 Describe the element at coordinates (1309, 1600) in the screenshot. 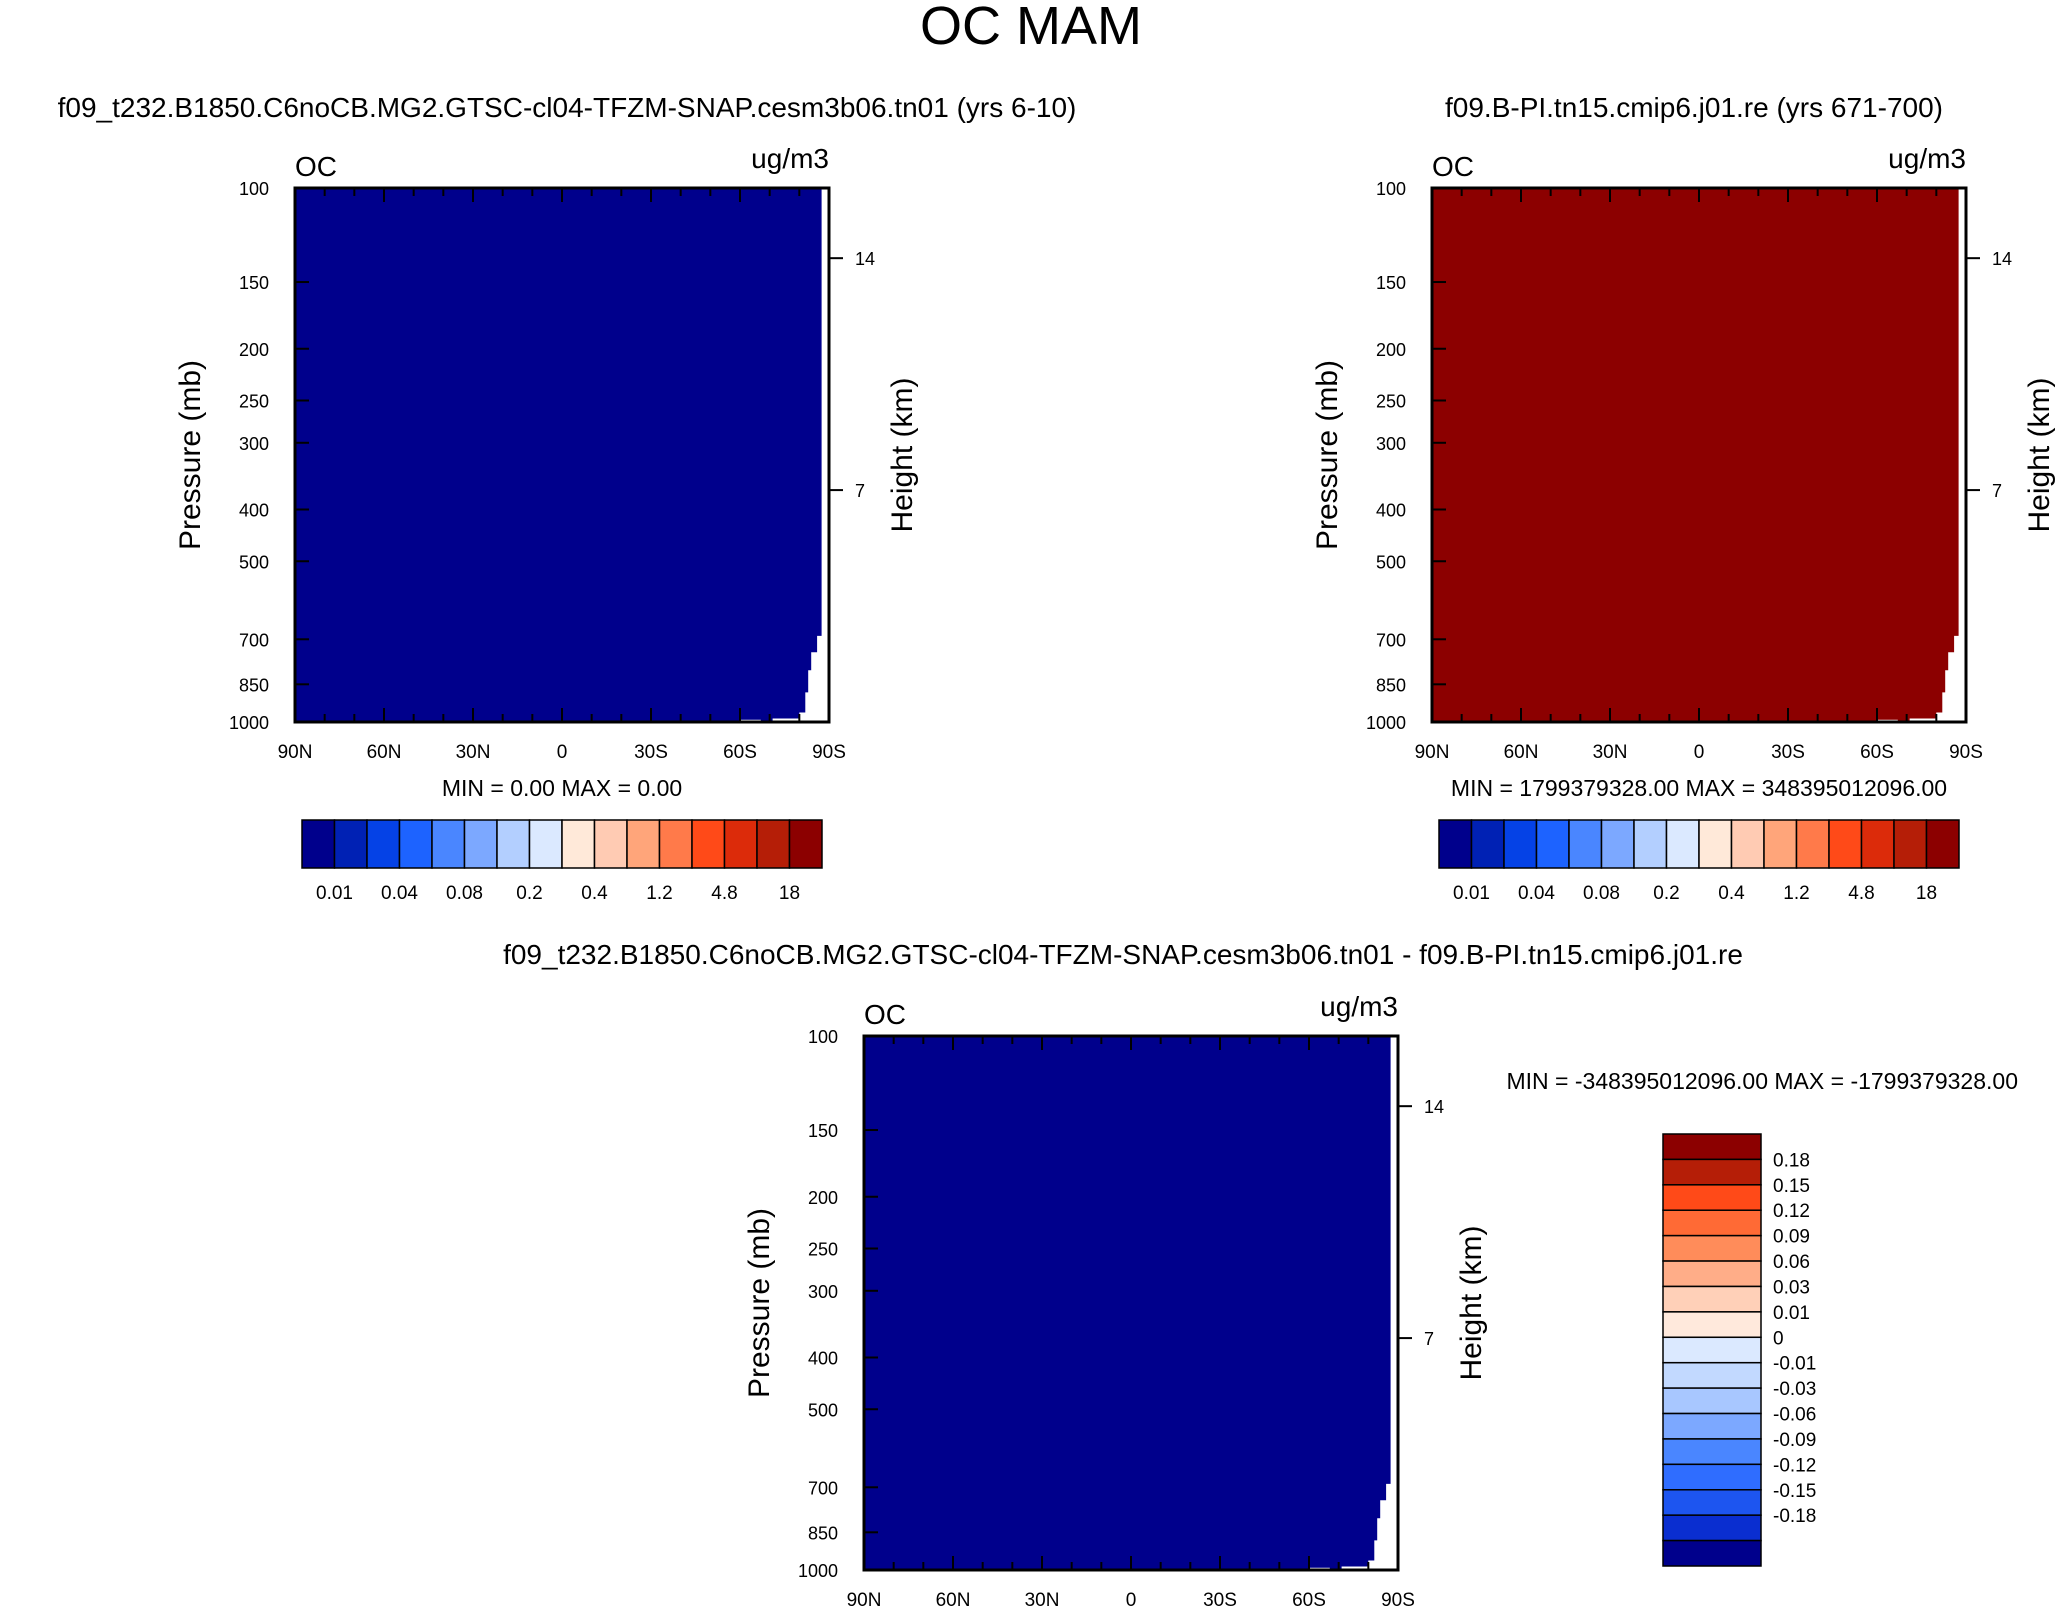

I see `x-tick-label: 60S` at that location.